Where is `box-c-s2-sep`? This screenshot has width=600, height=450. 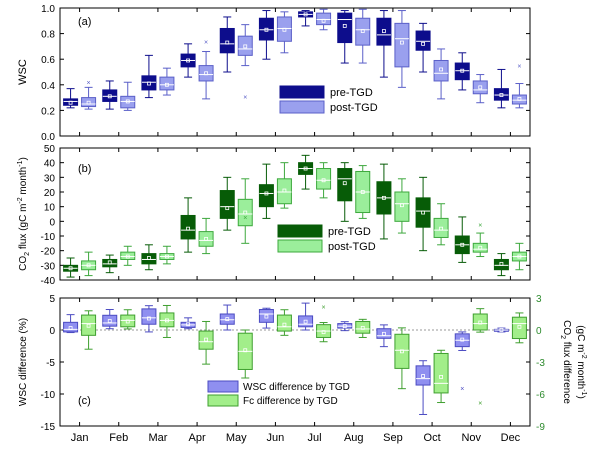 box-c-s2-sep is located at coordinates (402, 358).